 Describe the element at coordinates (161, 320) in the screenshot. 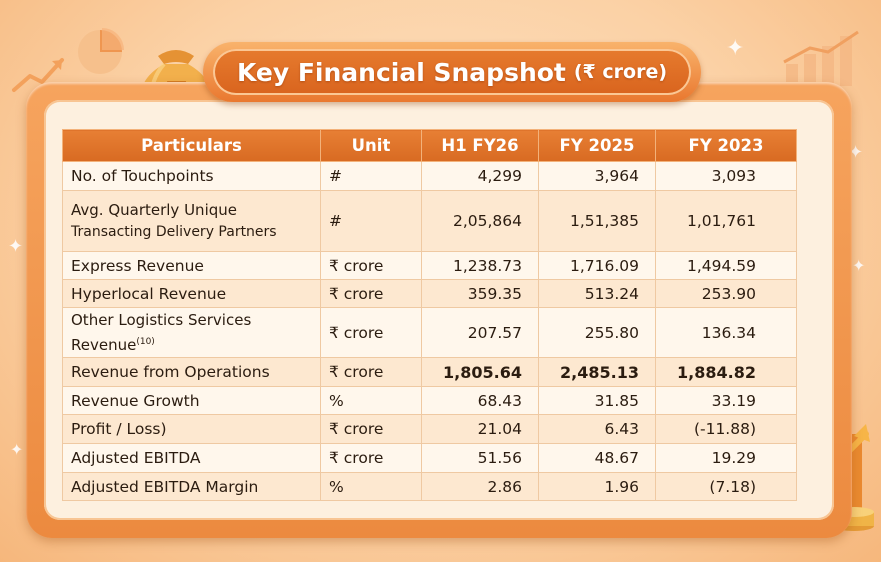

I see `row-label-line1: Other Logistics Services` at that location.